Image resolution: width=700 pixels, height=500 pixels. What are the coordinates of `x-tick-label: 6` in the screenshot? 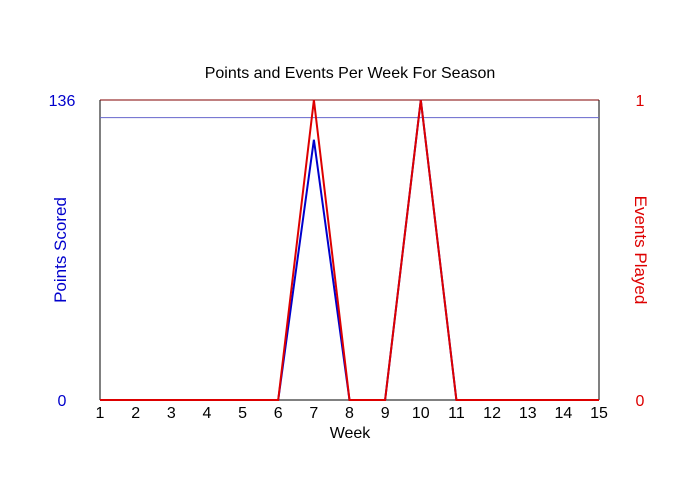 It's located at (278, 413).